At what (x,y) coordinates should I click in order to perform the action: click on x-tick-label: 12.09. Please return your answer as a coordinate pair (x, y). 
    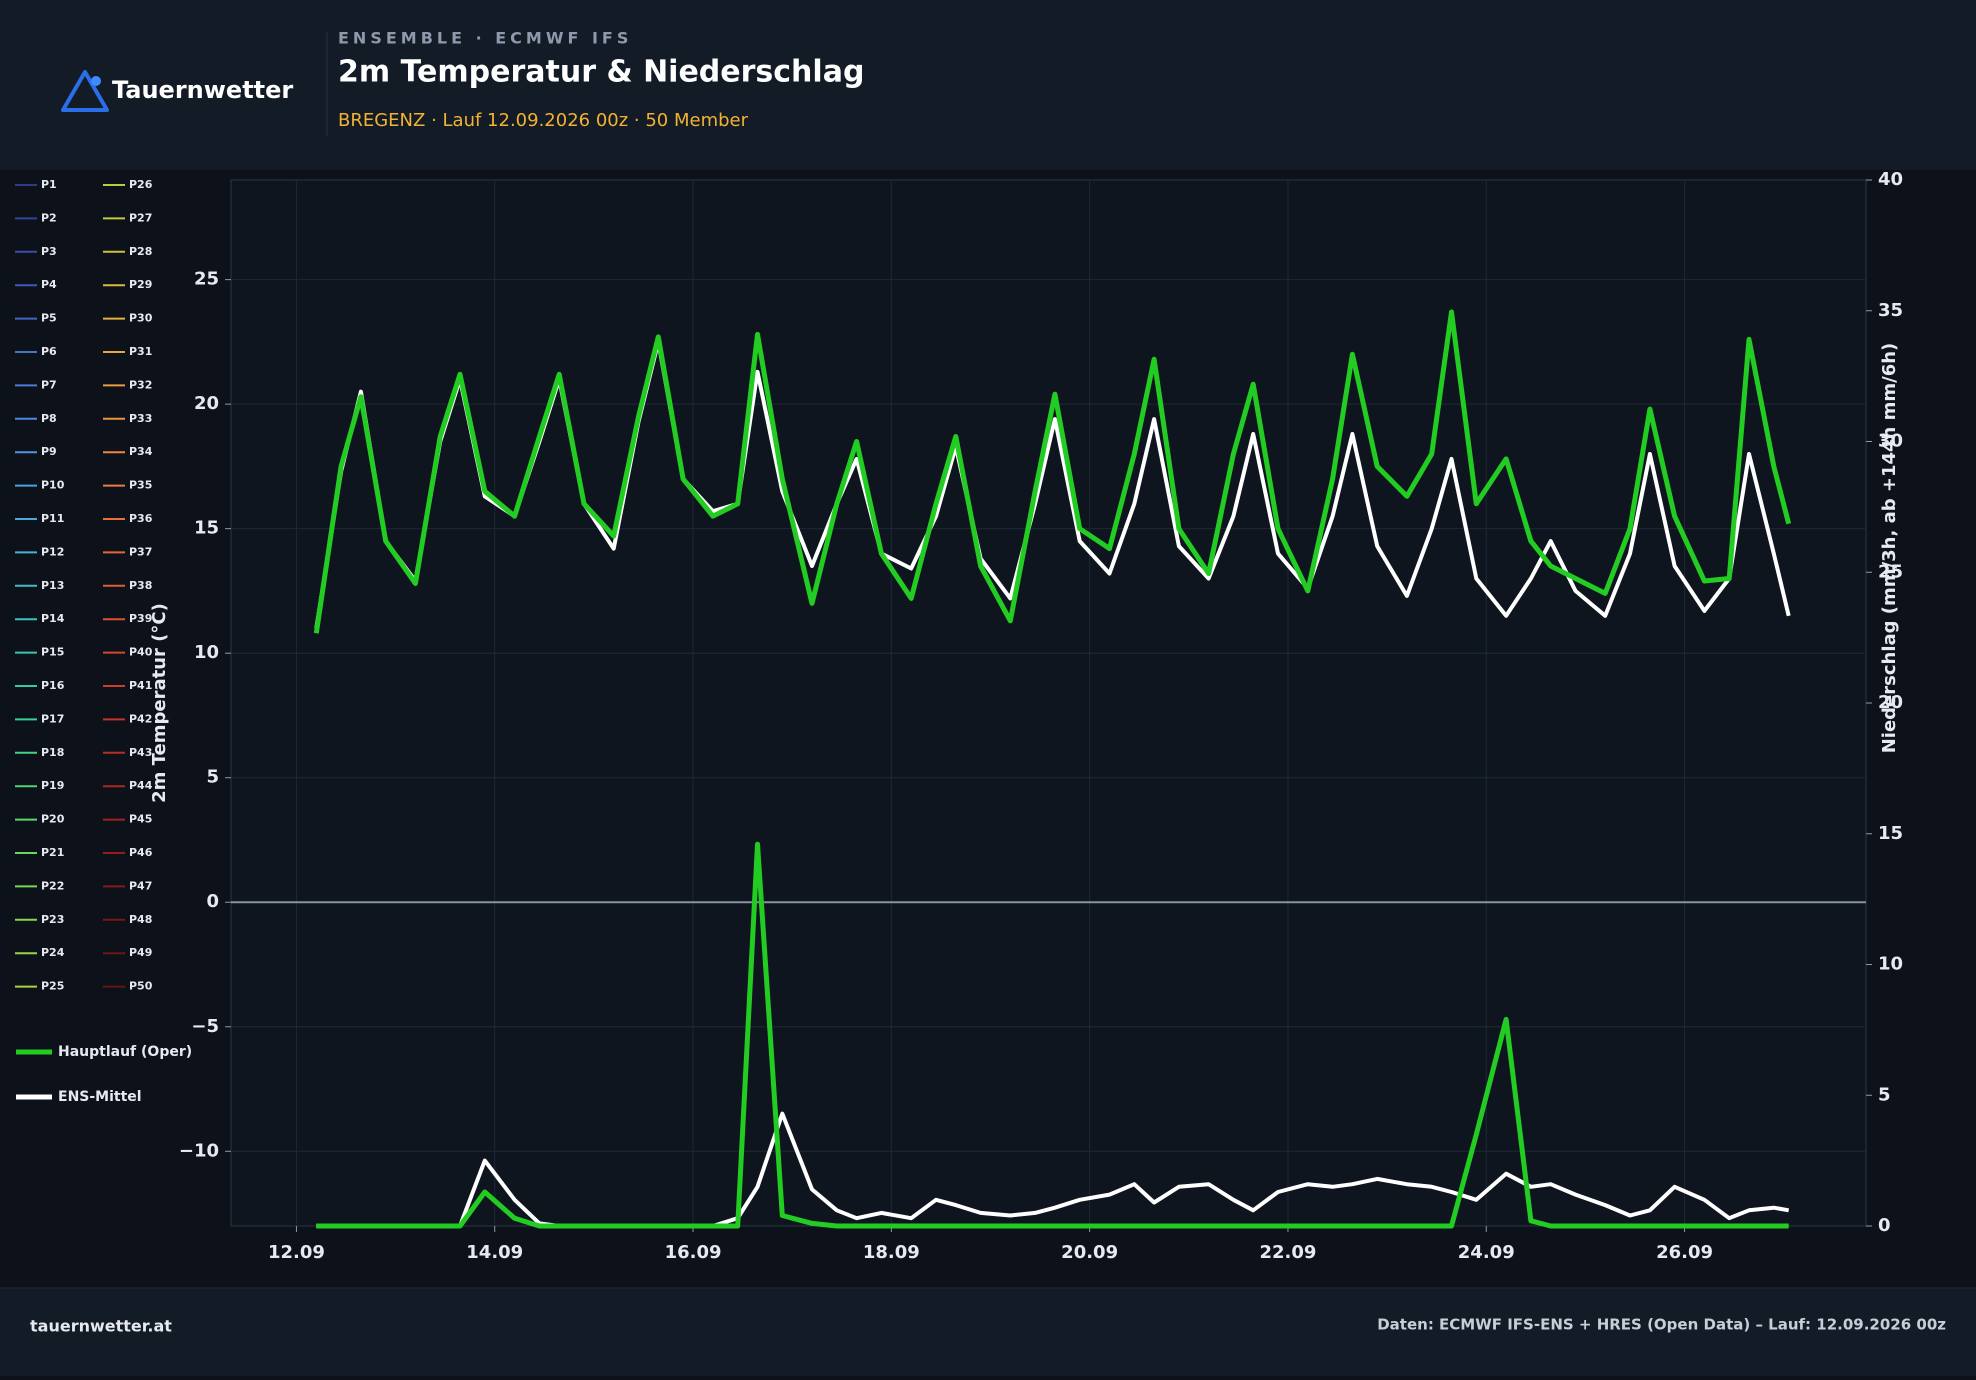
    Looking at the image, I should click on (296, 1252).